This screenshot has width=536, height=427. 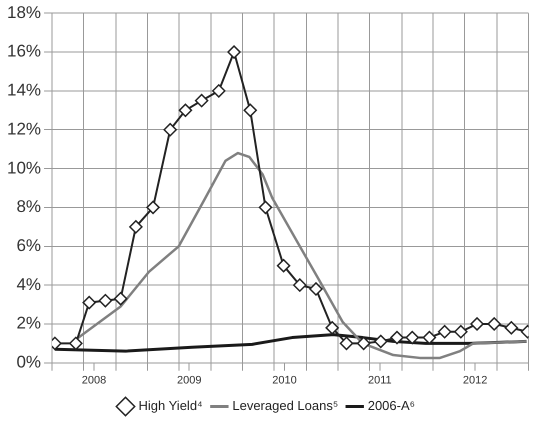 I want to click on legend-label: 2006-A⁶, so click(x=392, y=406).